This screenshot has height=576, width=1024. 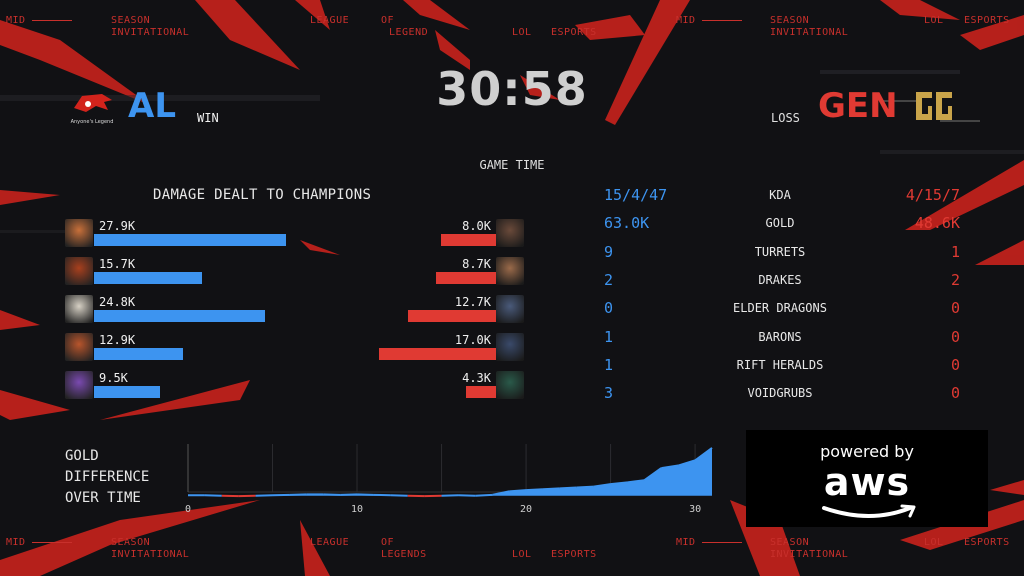 What do you see at coordinates (934, 542) in the screenshot?
I see `deco-lol-bottom-right: LOL` at bounding box center [934, 542].